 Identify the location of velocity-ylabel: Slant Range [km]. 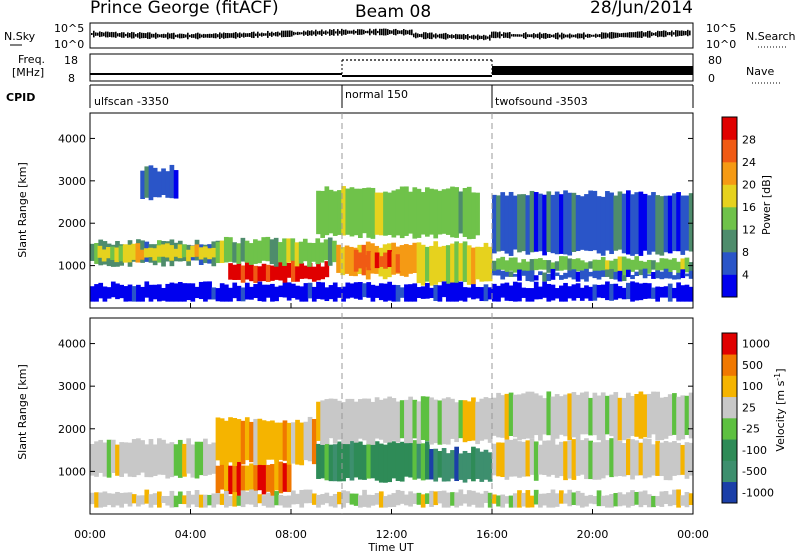
(22, 412).